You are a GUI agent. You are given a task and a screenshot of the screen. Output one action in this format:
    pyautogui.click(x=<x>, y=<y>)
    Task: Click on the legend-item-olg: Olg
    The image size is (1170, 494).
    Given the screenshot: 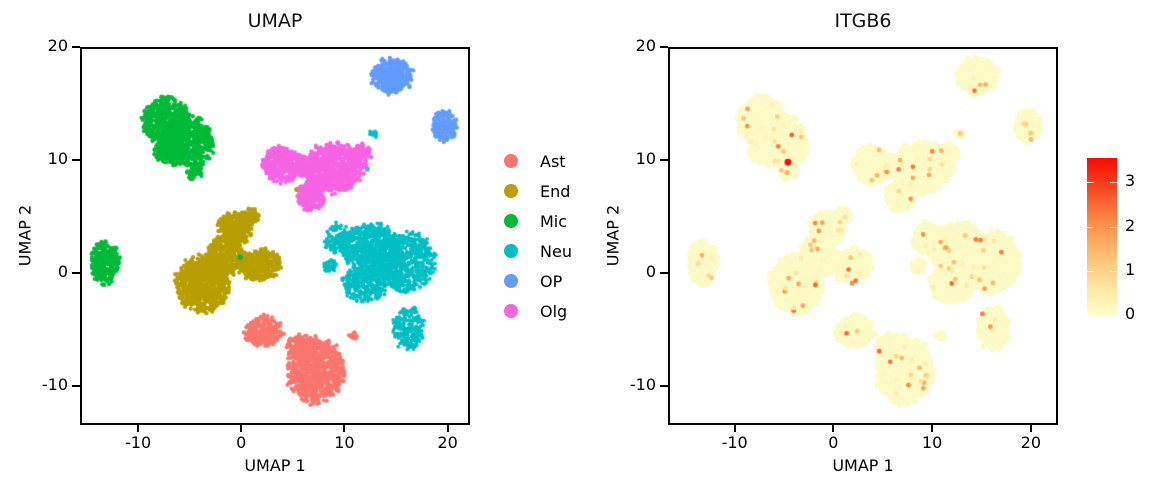 What is the action you would take?
    pyautogui.click(x=550, y=311)
    